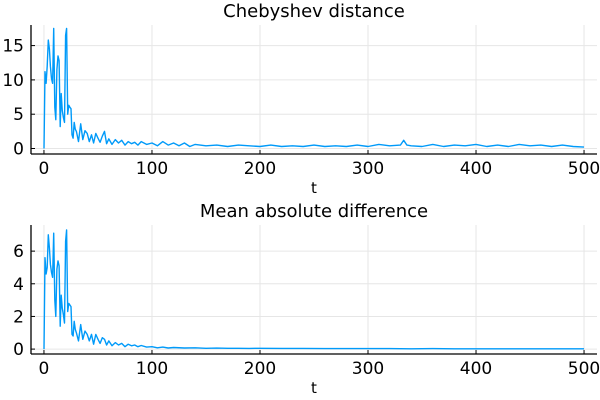 Image resolution: width=600 pixels, height=400 pixels. Describe the element at coordinates (18, 115) in the screenshot. I see `y-tick-label: 5` at that location.